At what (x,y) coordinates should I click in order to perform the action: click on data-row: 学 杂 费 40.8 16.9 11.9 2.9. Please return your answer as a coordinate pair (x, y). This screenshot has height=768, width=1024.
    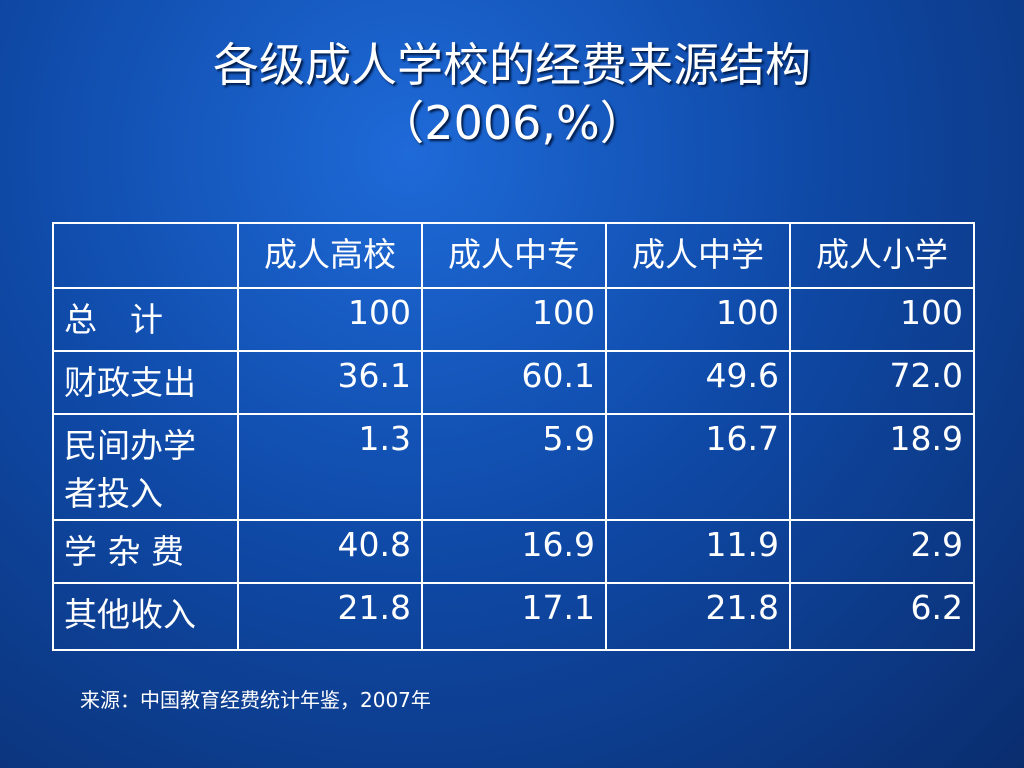
    Looking at the image, I should click on (513, 551).